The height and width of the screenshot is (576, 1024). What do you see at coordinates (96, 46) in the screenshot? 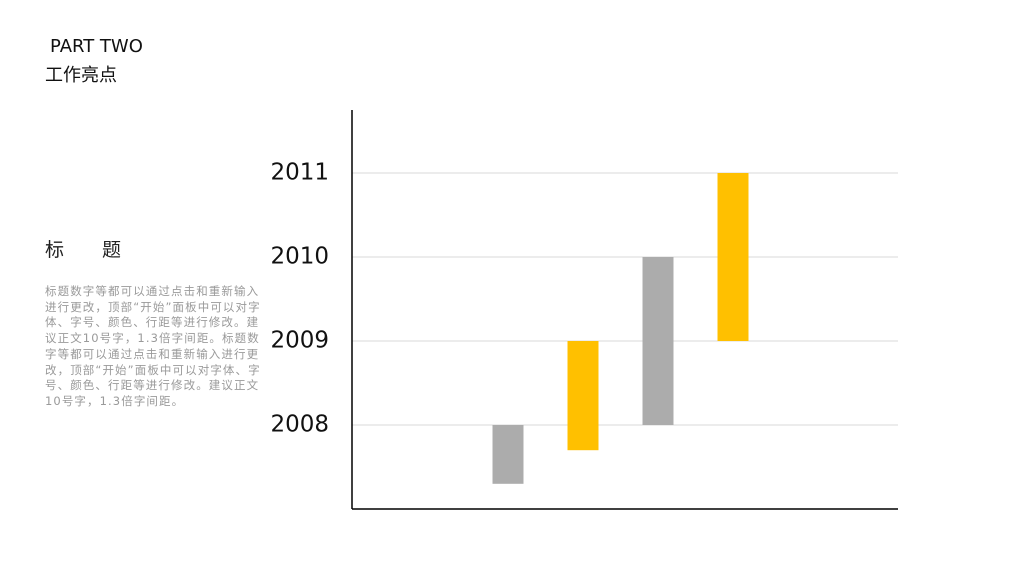
I see `part-label: PART TWO` at bounding box center [96, 46].